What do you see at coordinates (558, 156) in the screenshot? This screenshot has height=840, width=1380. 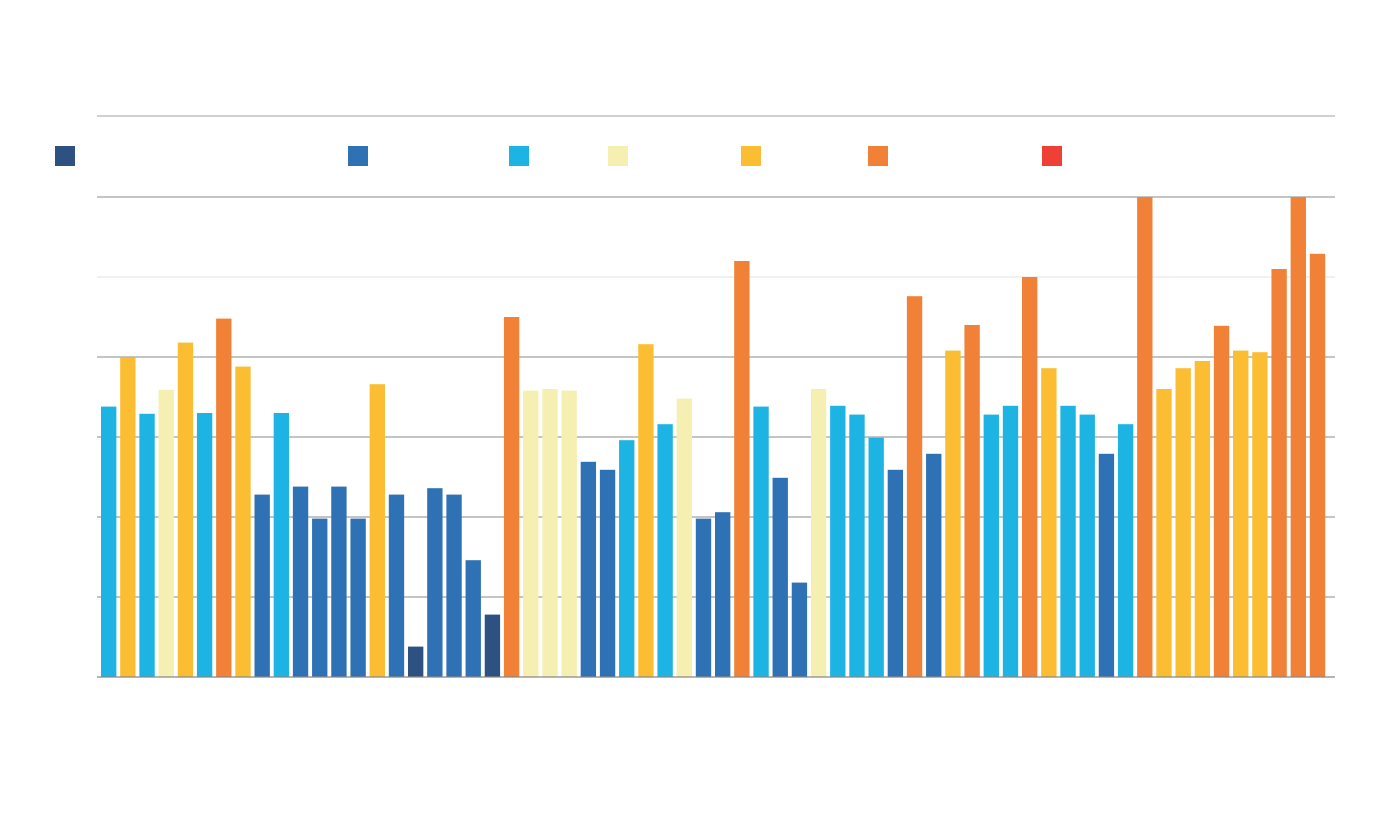 I see `legend` at bounding box center [558, 156].